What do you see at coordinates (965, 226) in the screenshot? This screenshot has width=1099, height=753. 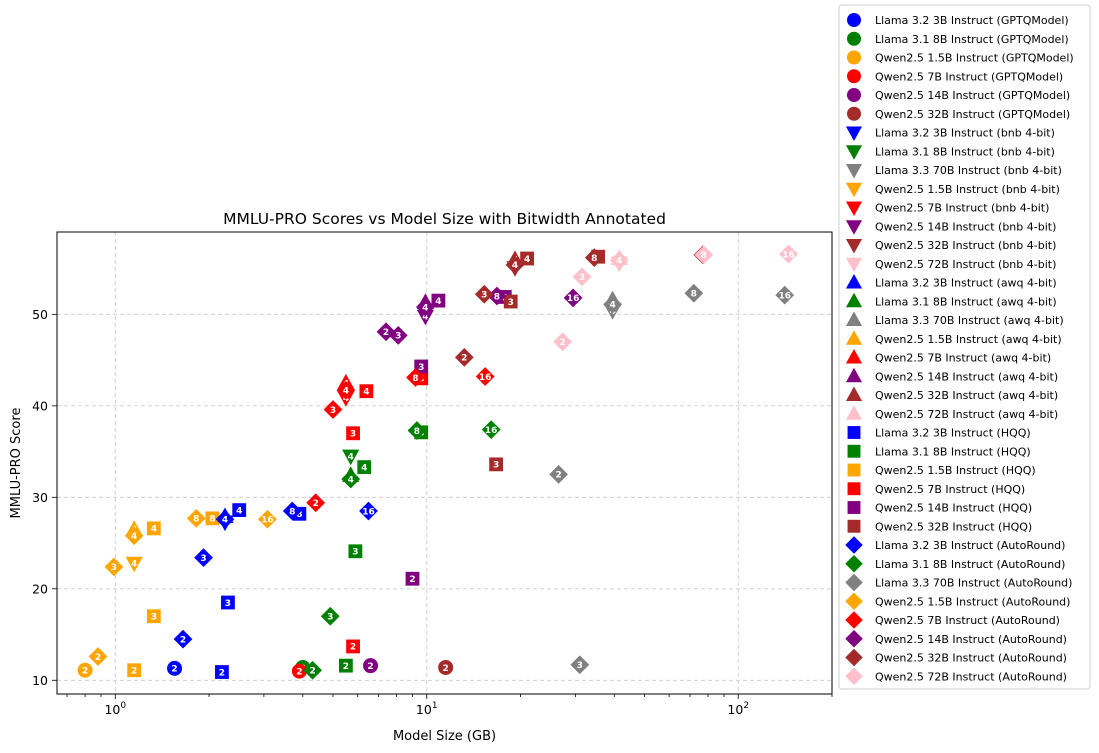 I see `legend-entry-label: Qwen2.5 14B Instruct (bnb 4-bit)` at bounding box center [965, 226].